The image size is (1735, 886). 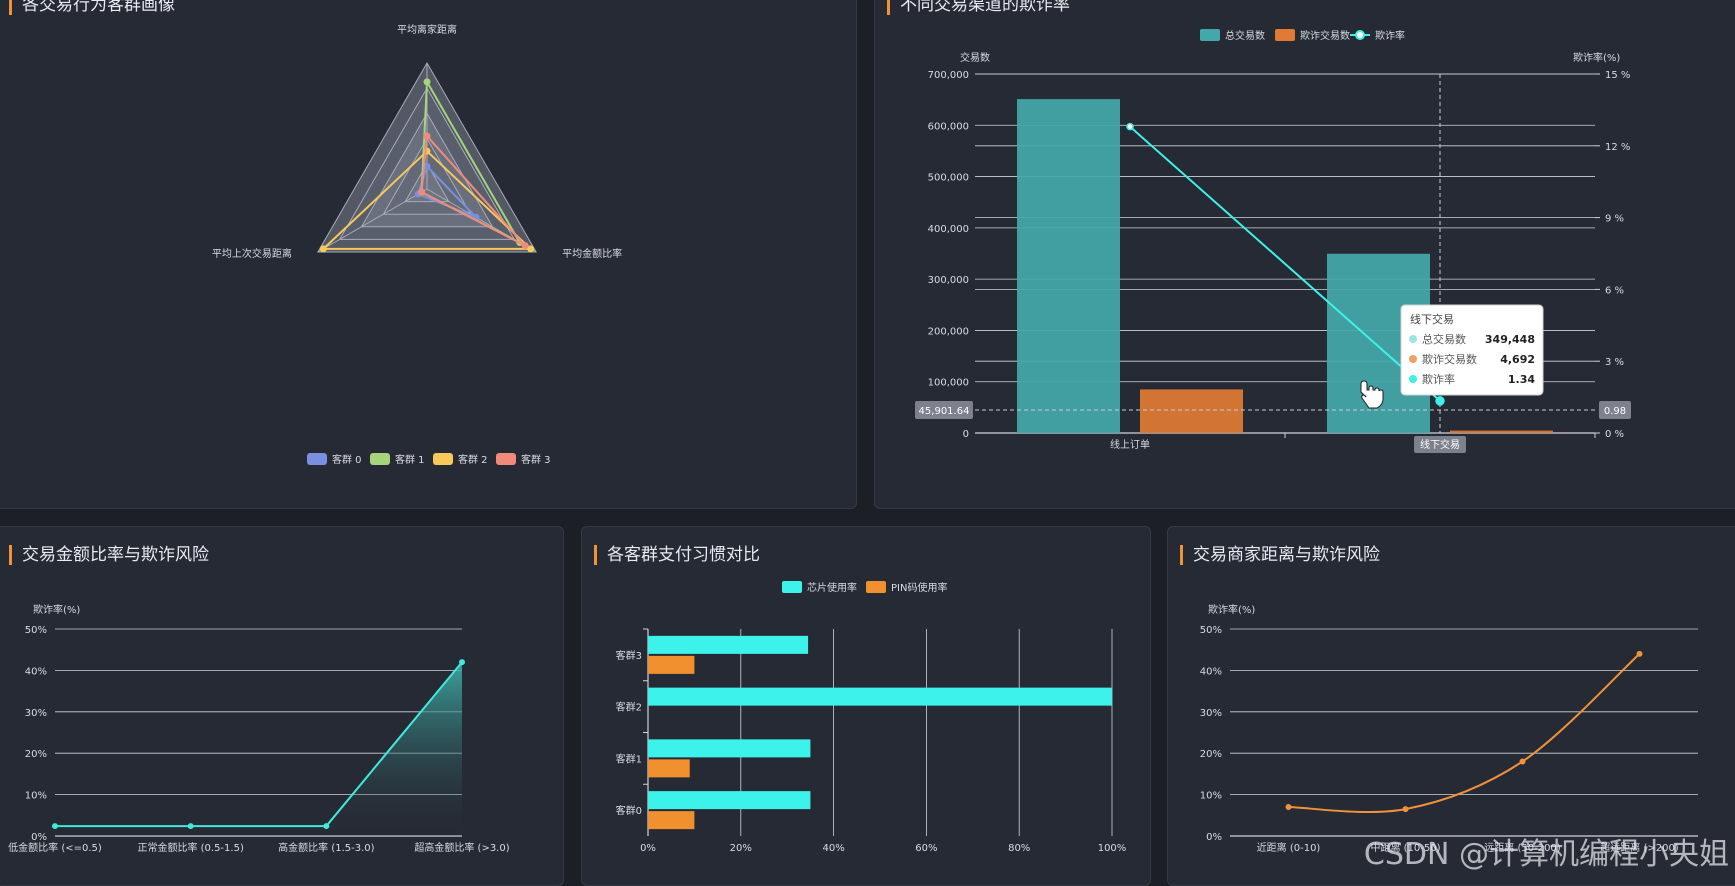 I want to click on x-tick-label: 线下交易, so click(x=1440, y=444).